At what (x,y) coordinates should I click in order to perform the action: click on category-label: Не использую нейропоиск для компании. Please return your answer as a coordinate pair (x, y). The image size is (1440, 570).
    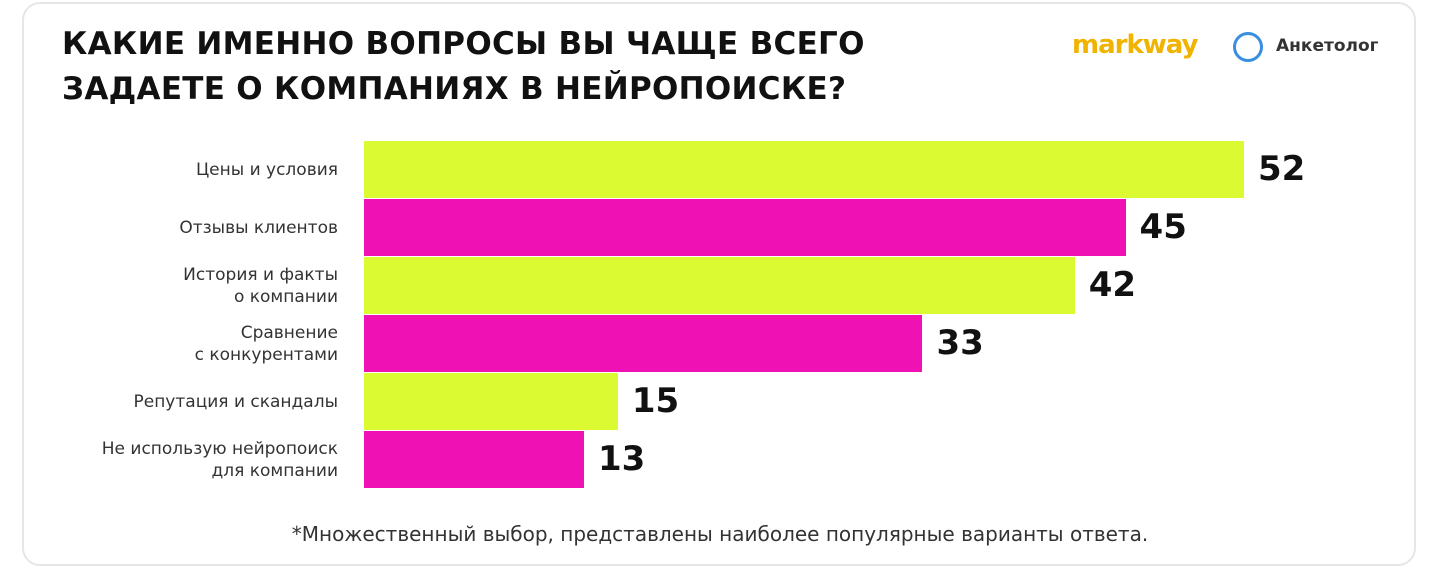
    Looking at the image, I should click on (219, 459).